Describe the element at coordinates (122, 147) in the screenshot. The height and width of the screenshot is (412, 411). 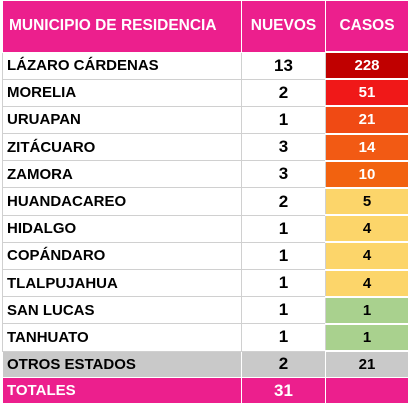
I see `municipio-cell: ZITÁCUARO` at that location.